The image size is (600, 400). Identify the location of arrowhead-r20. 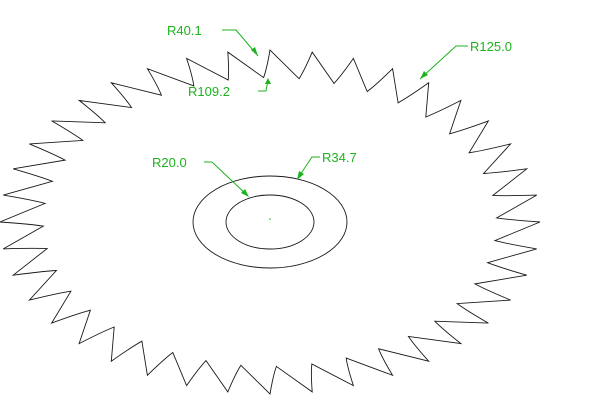
(245, 193).